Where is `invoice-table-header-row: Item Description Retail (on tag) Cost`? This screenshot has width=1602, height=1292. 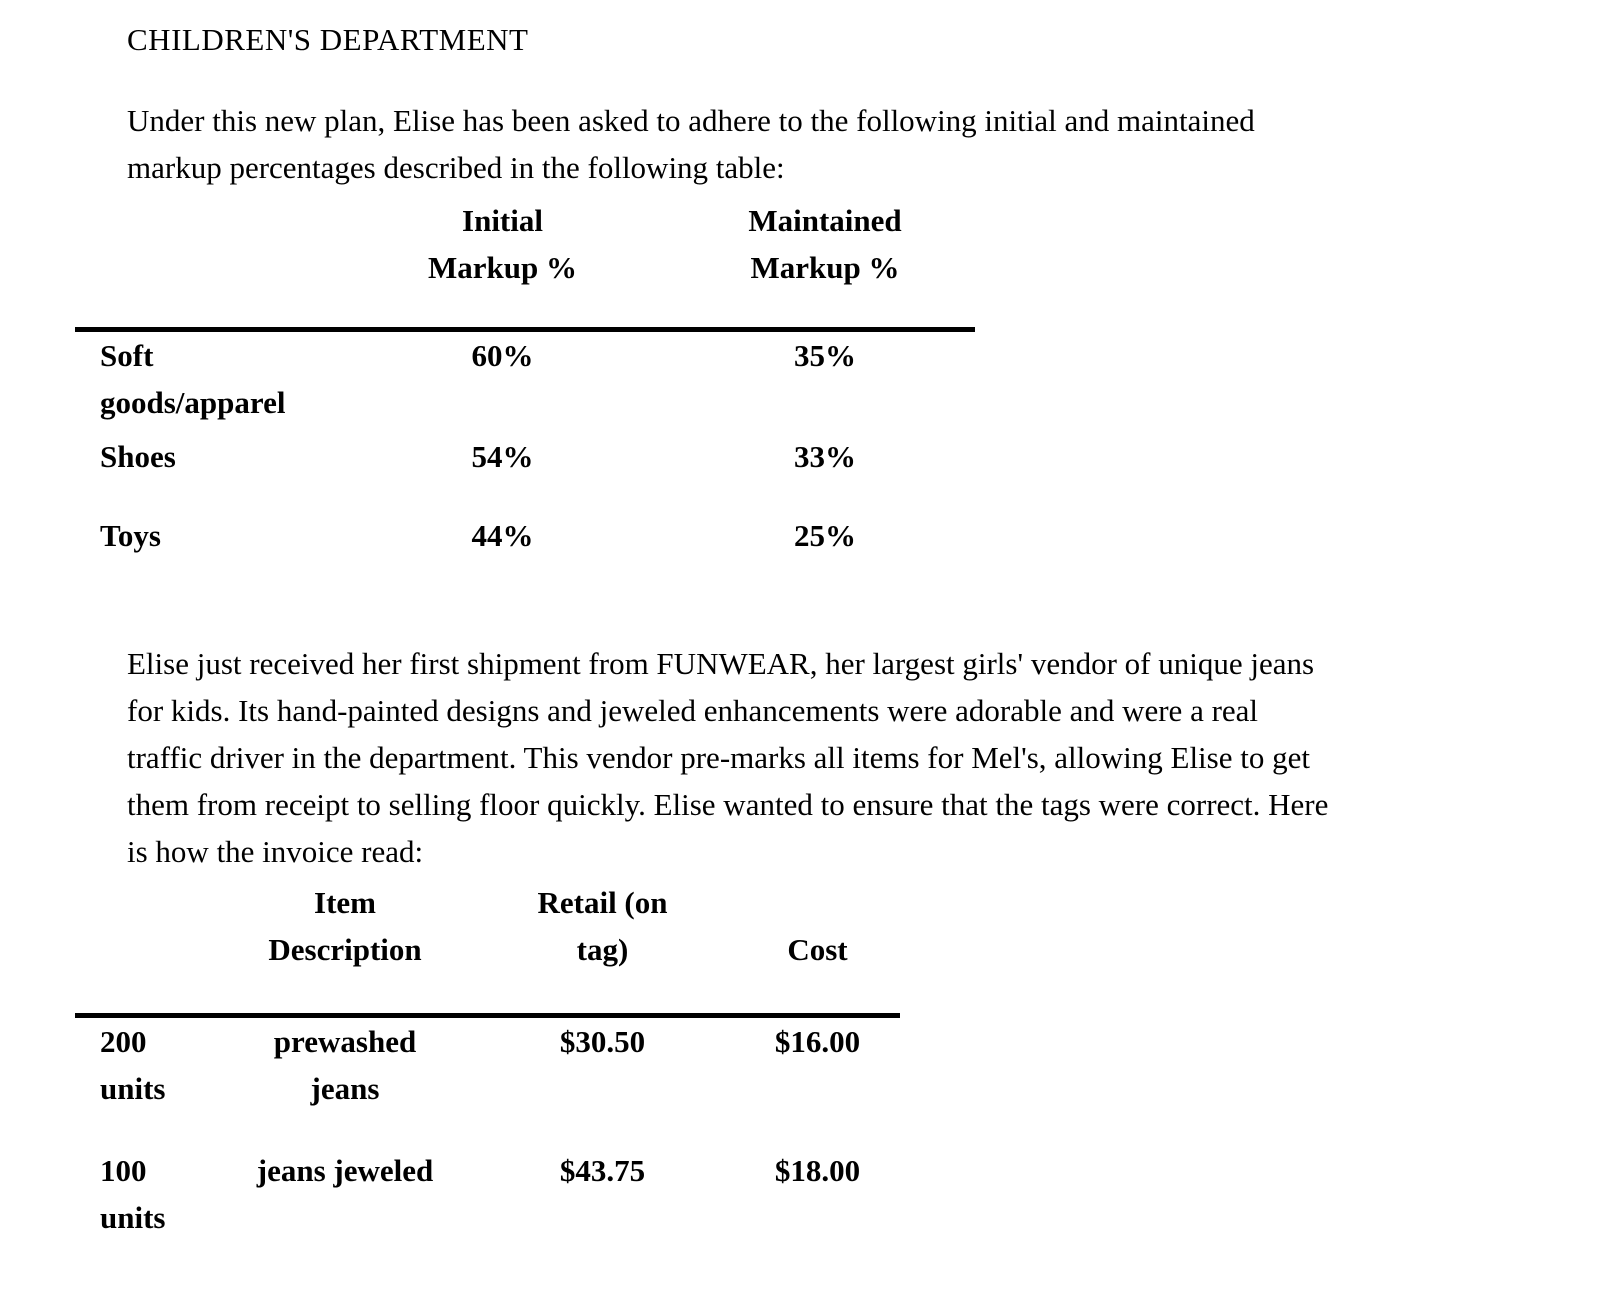 invoice-table-header-row: Item Description Retail (on tag) Cost is located at coordinates (838, 926).